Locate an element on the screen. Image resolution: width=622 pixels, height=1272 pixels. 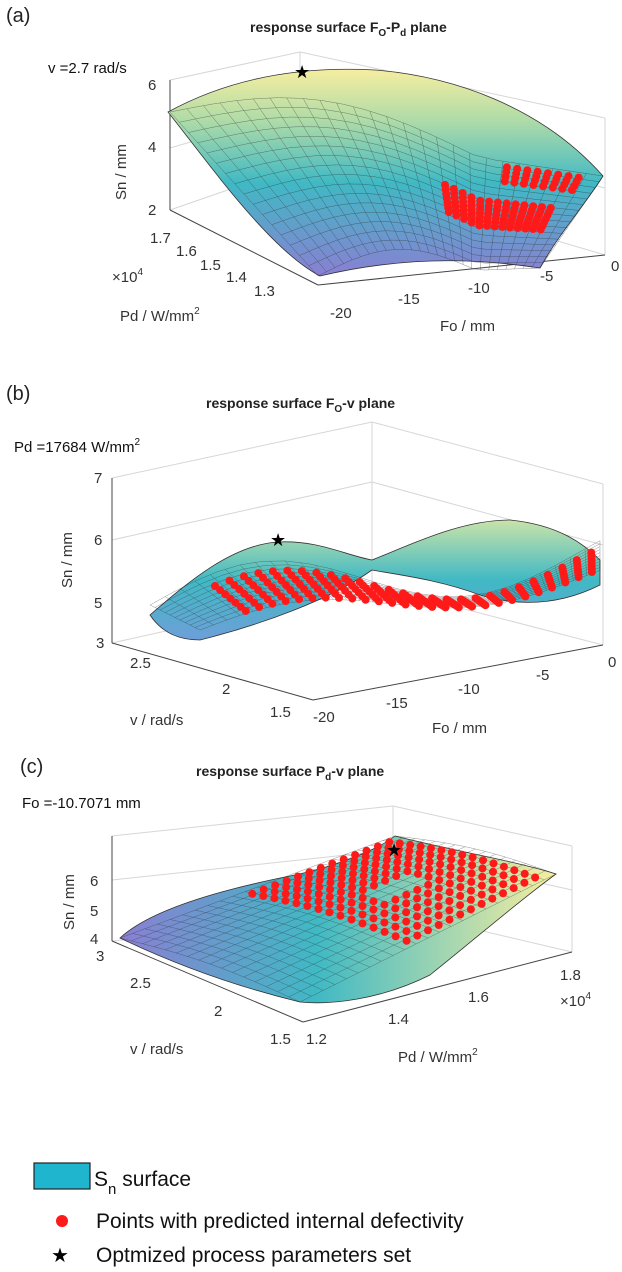
panel-c-x-multiplier: ×10⁴ is located at coordinates (575, 1000).